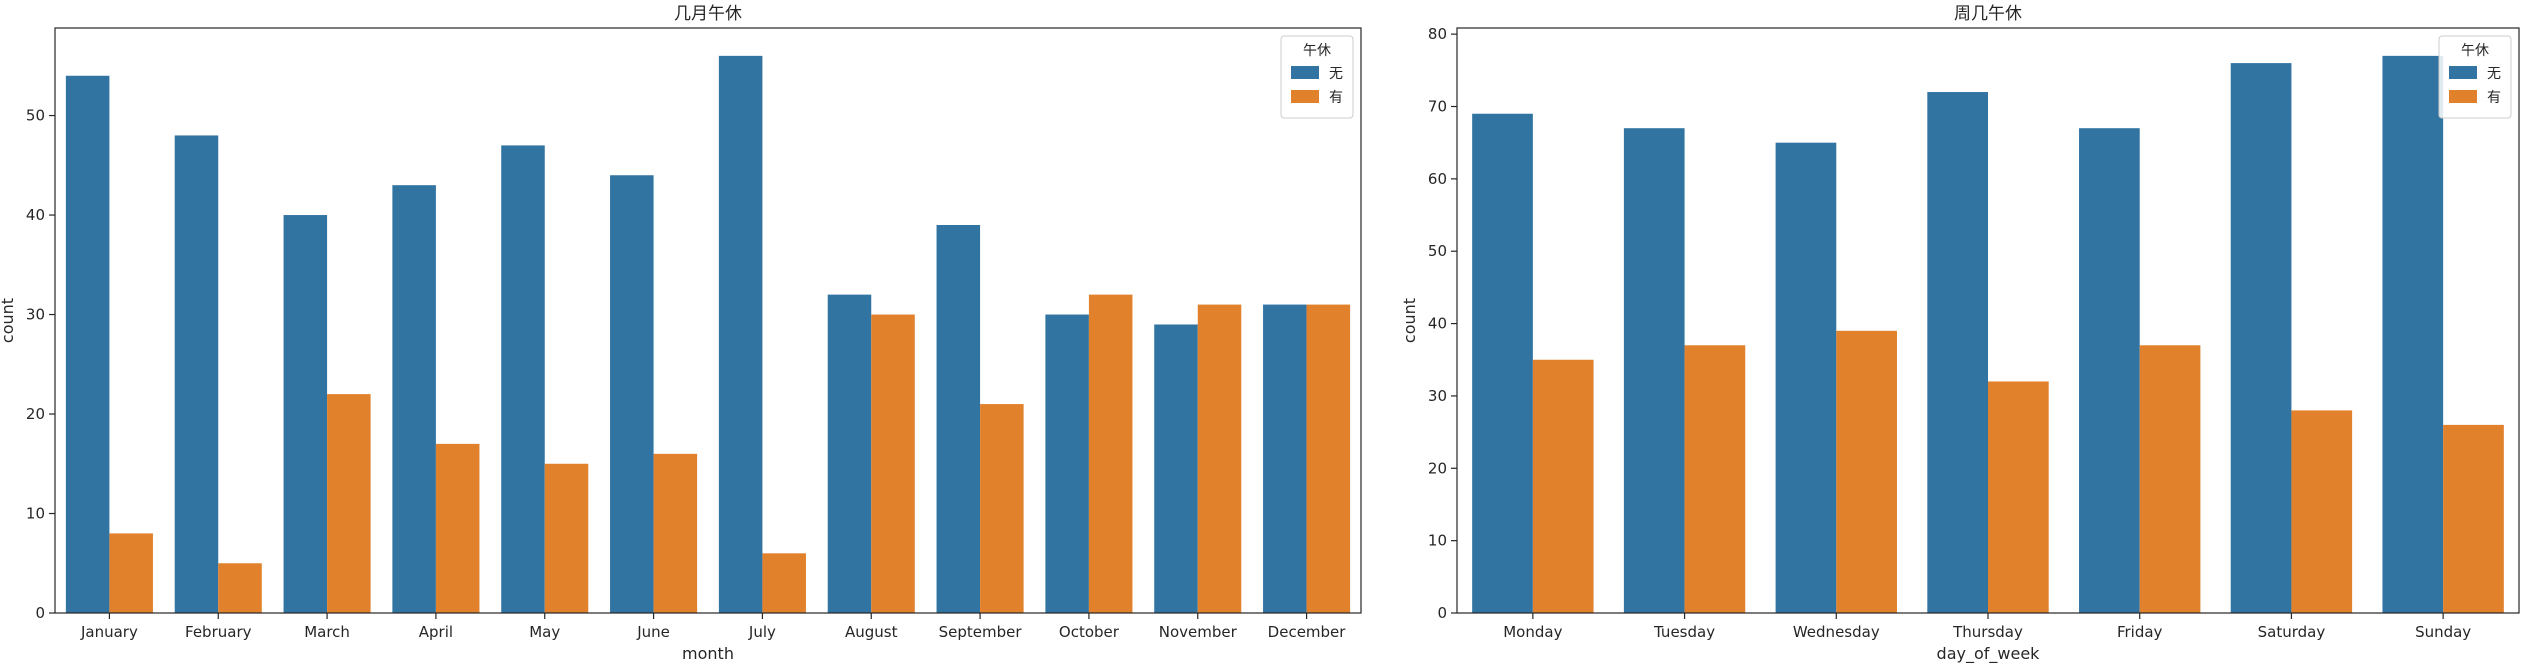 The height and width of the screenshot is (670, 2530). Describe the element at coordinates (218, 632) in the screenshot. I see `x-tick-label: February` at that location.